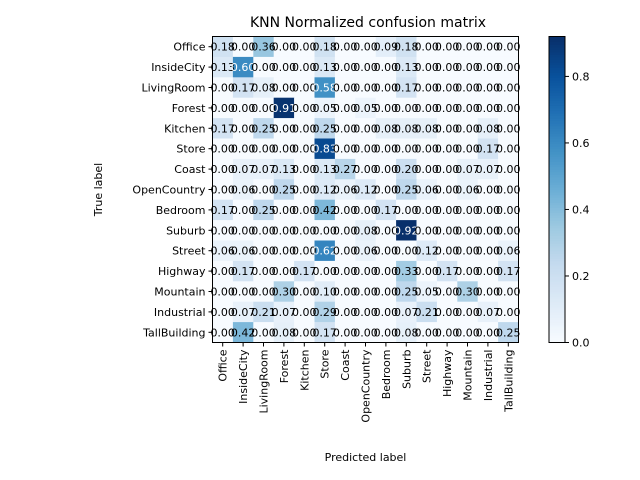 The width and height of the screenshot is (640, 480). What do you see at coordinates (426, 108) in the screenshot?
I see `cell-value-label-3-10: 0.00` at bounding box center [426, 108].